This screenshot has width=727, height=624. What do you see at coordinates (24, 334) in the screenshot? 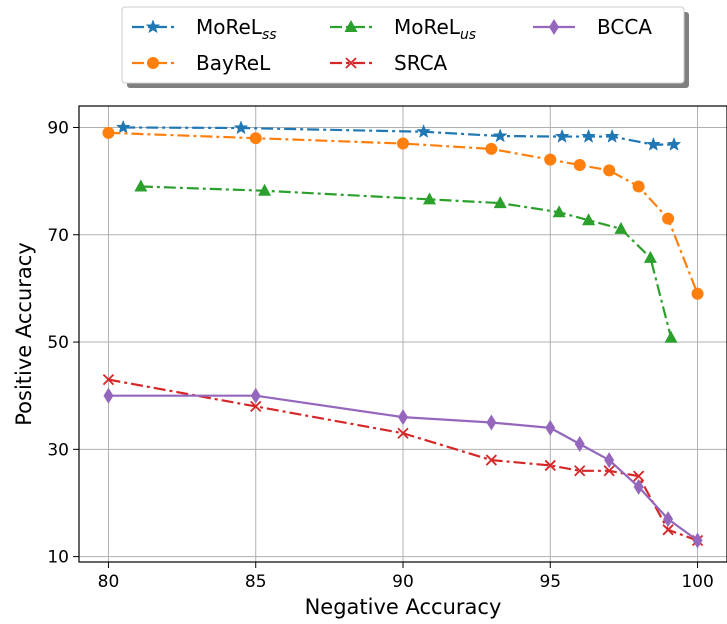
I see `y-axis-label: Positive Accuracy` at bounding box center [24, 334].